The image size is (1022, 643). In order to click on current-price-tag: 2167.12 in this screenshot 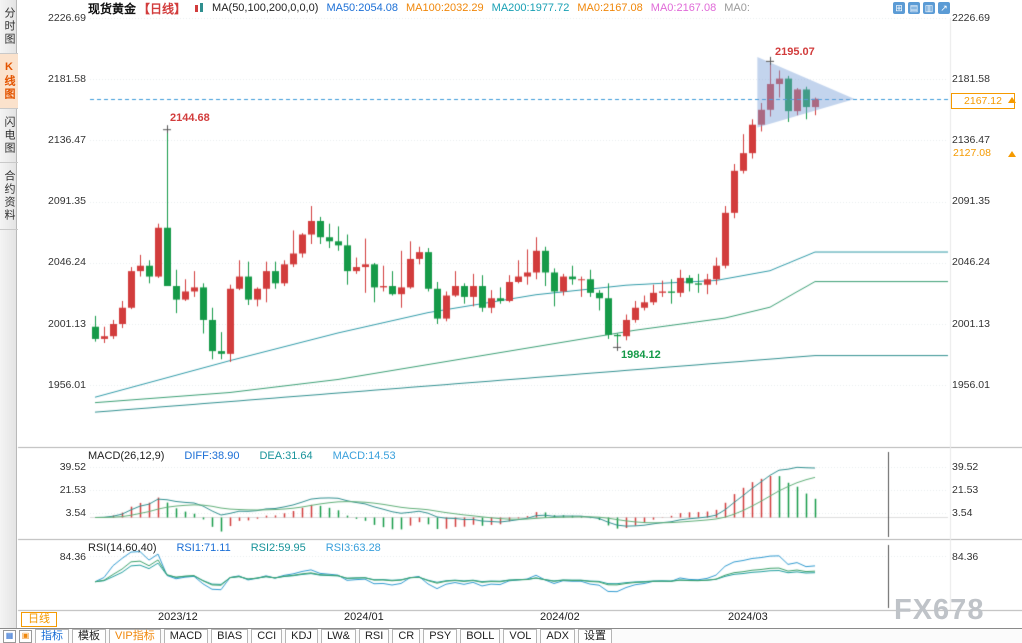, I will do `click(983, 101)`.